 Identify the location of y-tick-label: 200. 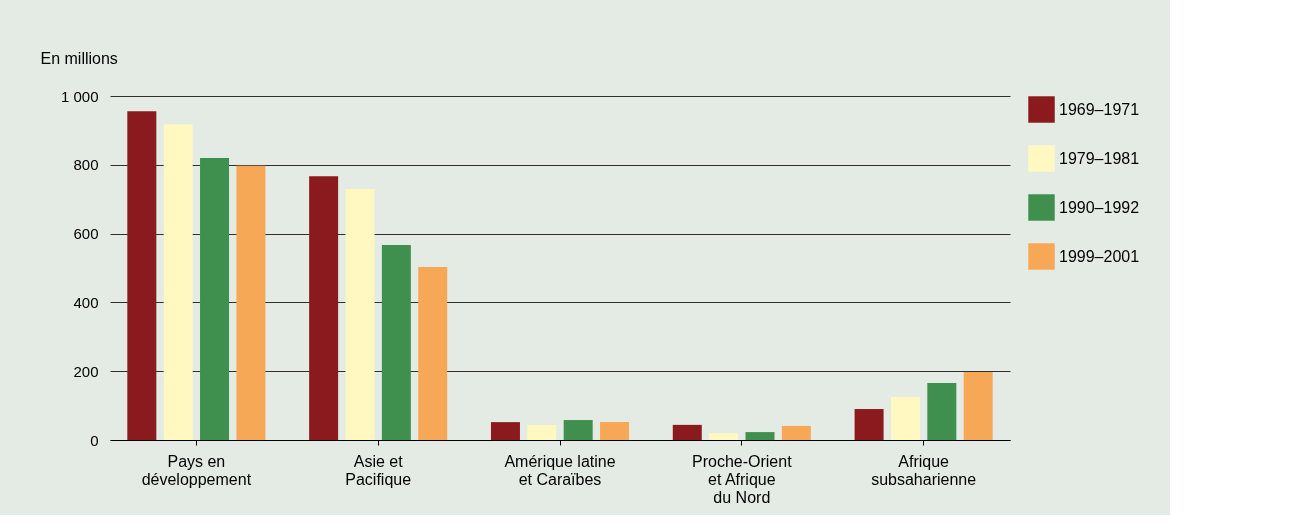
(86, 371).